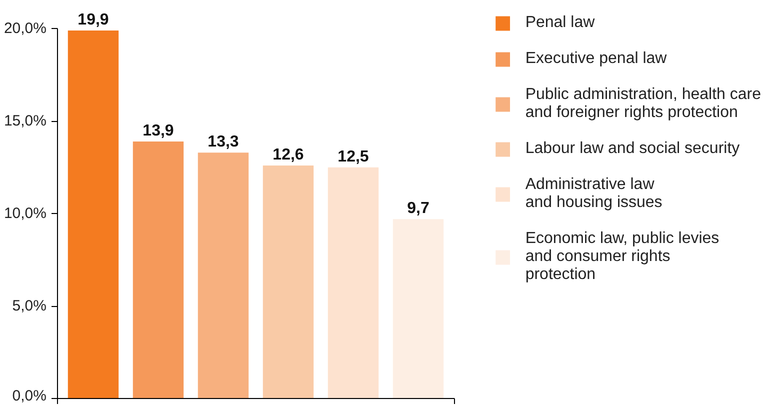 The height and width of the screenshot is (415, 783). I want to click on y-tick-label: 0,0%, so click(29, 396).